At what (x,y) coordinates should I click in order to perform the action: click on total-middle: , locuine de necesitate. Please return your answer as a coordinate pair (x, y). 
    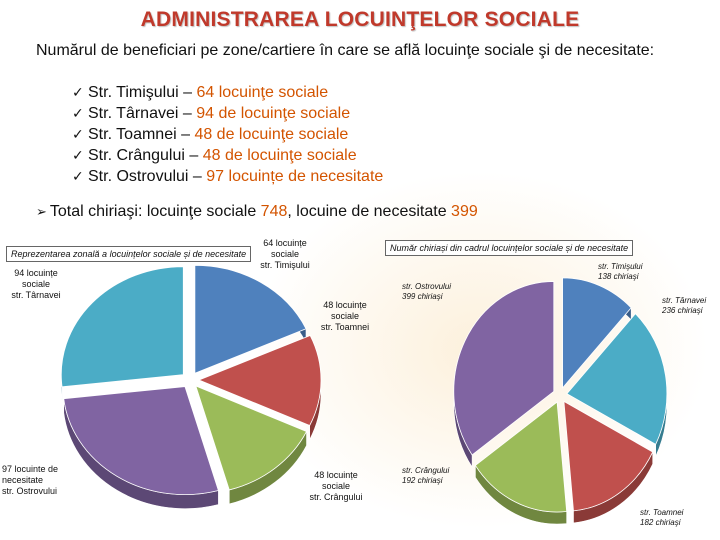
    Looking at the image, I should click on (369, 211).